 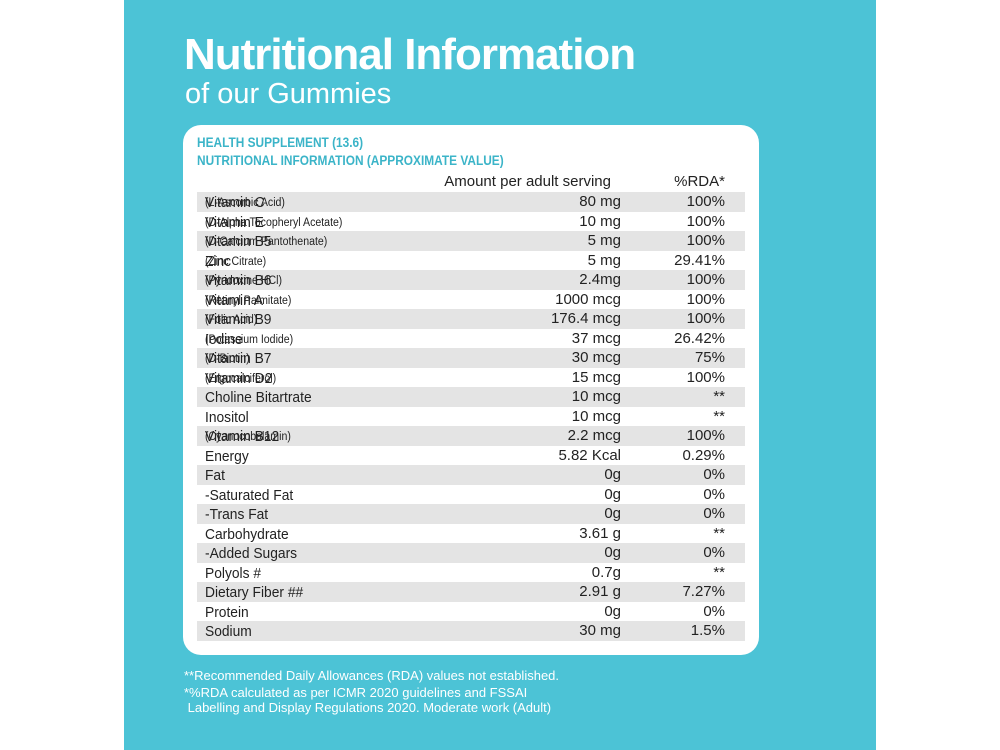 What do you see at coordinates (594, 435) in the screenshot?
I see `amount-cell: 2.2 mcg` at bounding box center [594, 435].